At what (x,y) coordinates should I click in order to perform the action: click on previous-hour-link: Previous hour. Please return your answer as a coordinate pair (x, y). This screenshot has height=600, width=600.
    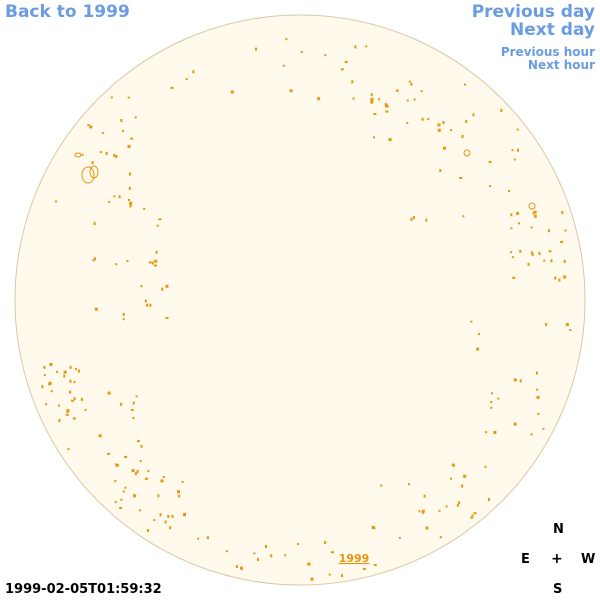
    Looking at the image, I should click on (547, 52).